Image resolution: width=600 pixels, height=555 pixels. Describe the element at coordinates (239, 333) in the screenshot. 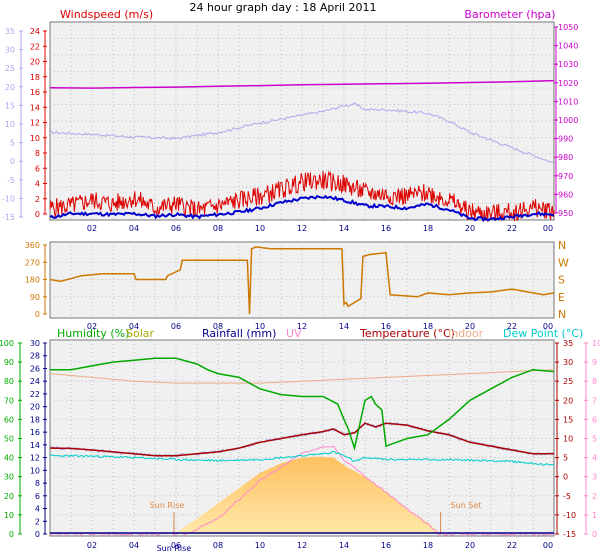

I see `rainfall-label: Rainfall (mm)` at that location.